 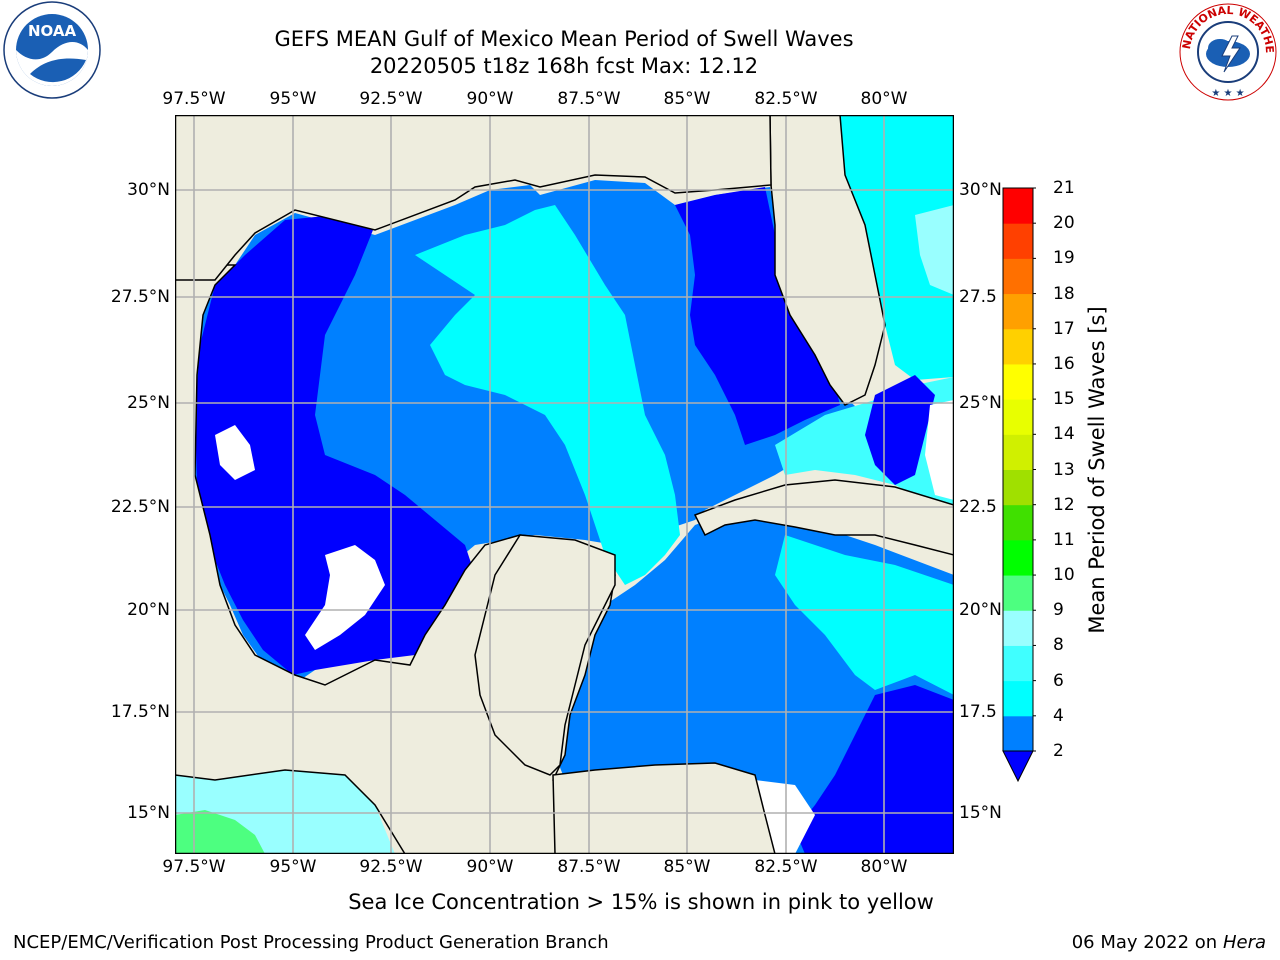 What do you see at coordinates (664, 808) in the screenshot?
I see `central-america-land` at bounding box center [664, 808].